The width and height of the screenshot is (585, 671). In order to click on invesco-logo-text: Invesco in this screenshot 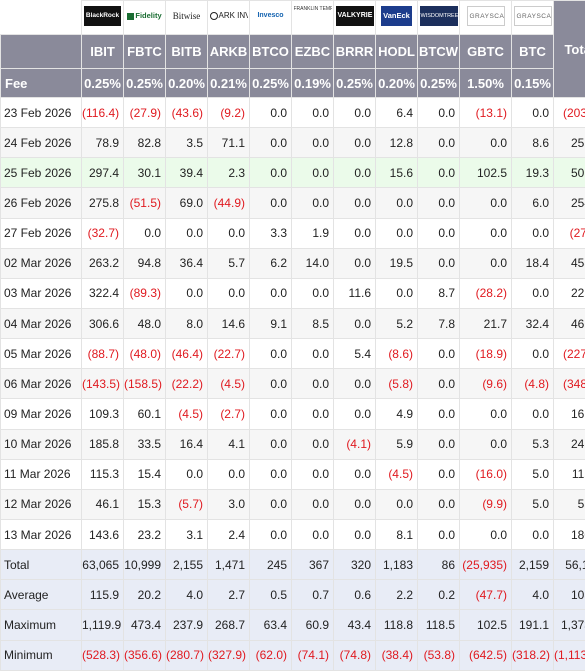, I will do `click(270, 15)`.